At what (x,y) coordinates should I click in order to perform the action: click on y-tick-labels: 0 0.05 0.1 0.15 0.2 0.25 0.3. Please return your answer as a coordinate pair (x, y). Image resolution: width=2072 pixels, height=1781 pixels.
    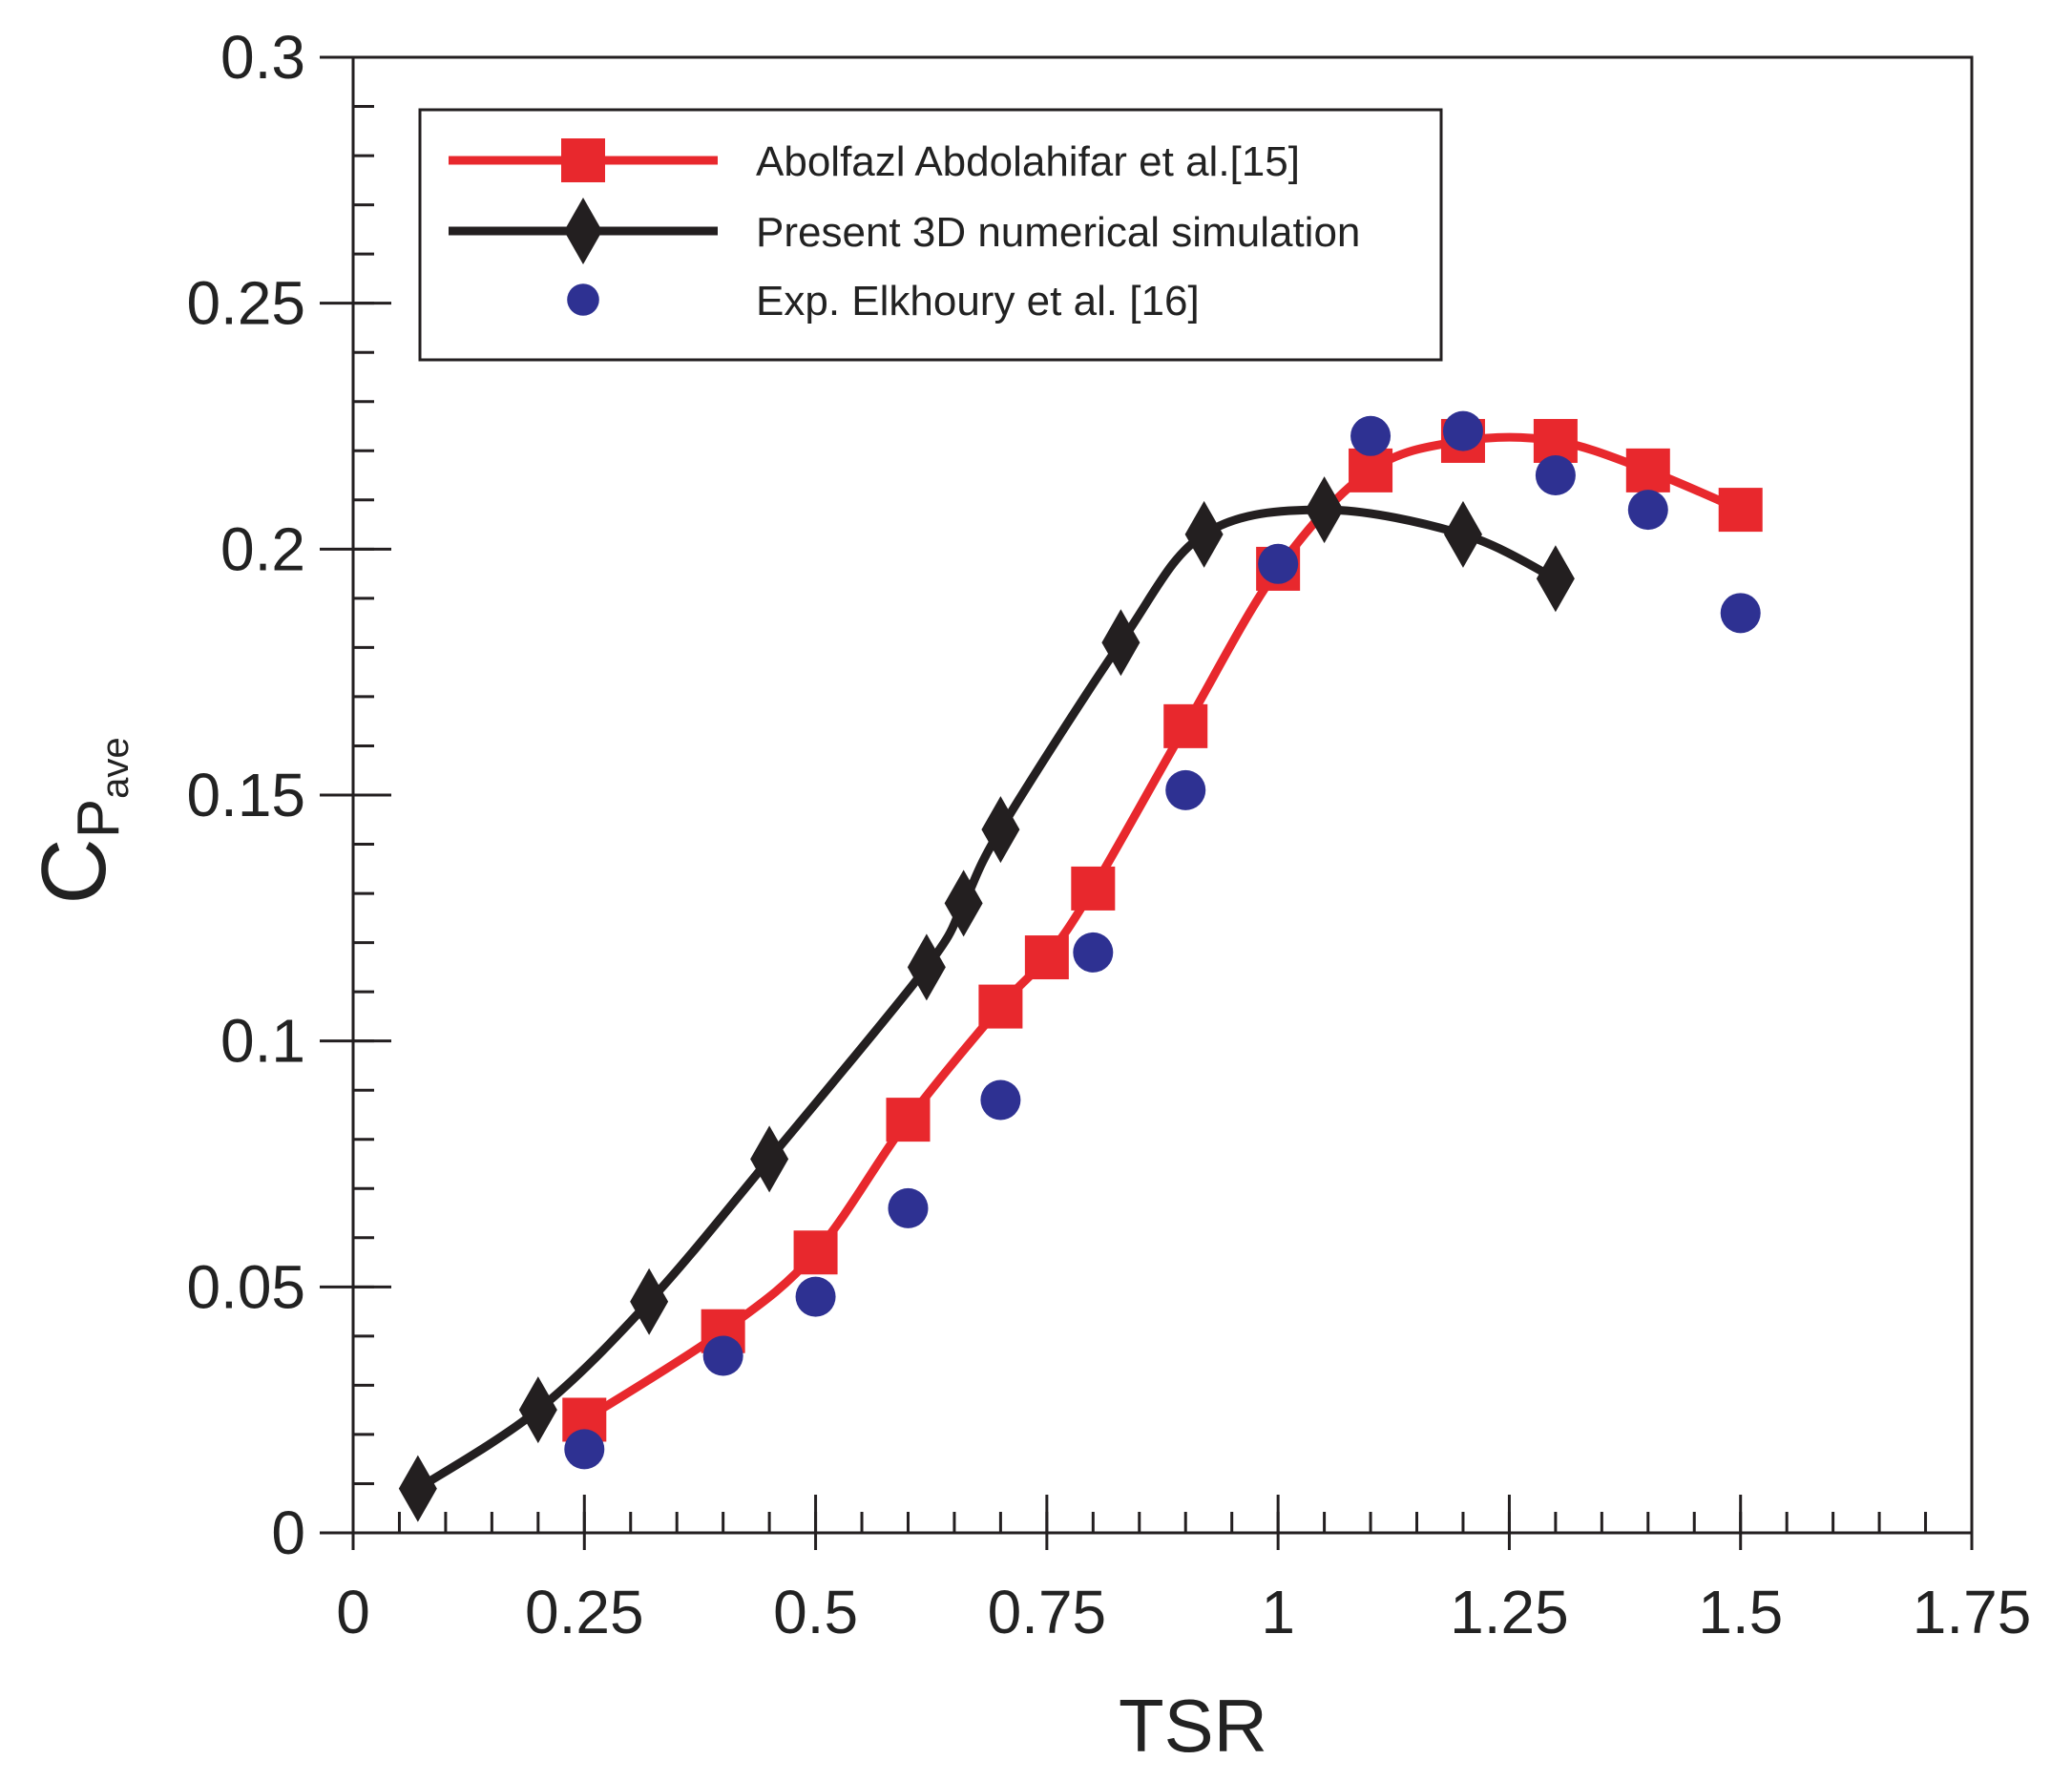
    Looking at the image, I should click on (245, 795).